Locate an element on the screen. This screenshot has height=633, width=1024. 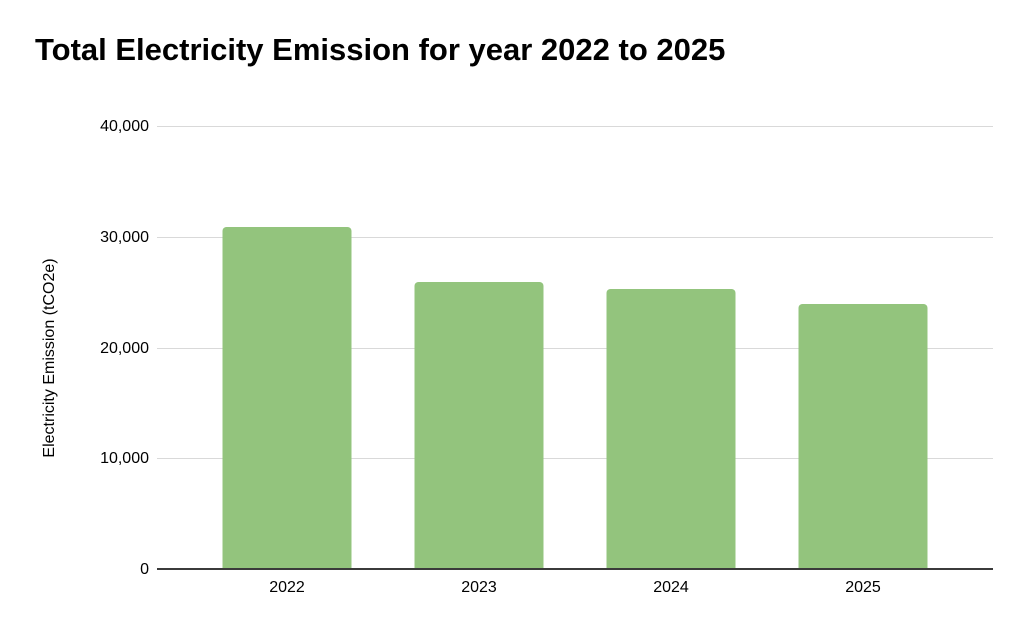
x-label-band: 2023 is located at coordinates (479, 588).